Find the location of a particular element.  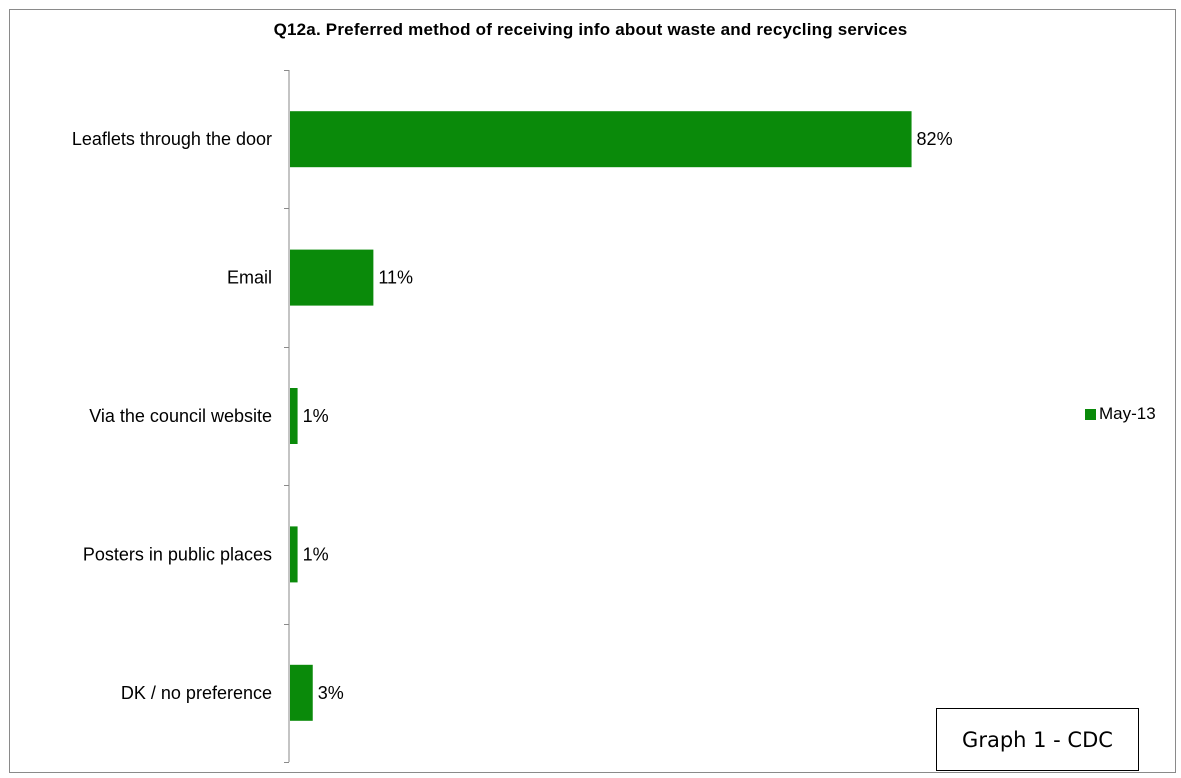

category-label: Posters in public places is located at coordinates (177, 554).